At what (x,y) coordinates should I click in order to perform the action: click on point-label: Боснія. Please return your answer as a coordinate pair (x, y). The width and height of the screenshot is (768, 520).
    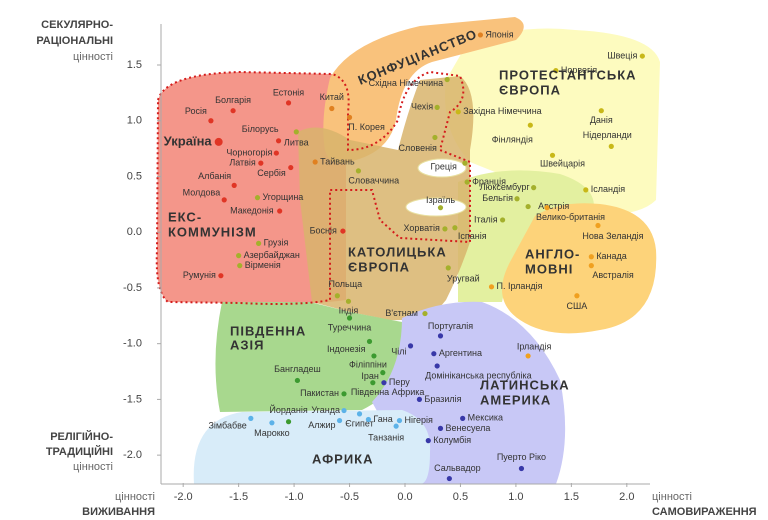
    Looking at the image, I should click on (323, 230).